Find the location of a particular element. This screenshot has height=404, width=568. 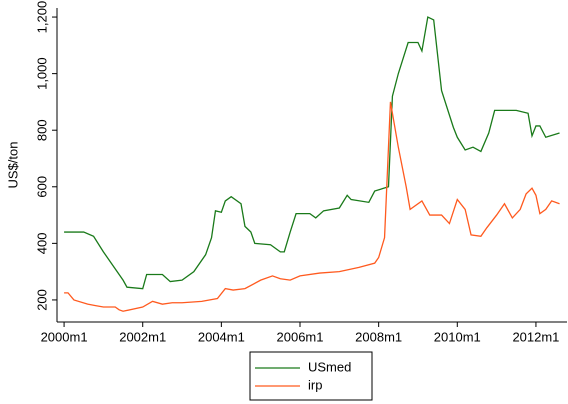

x-tick-label: 2006m1 is located at coordinates (300, 336).